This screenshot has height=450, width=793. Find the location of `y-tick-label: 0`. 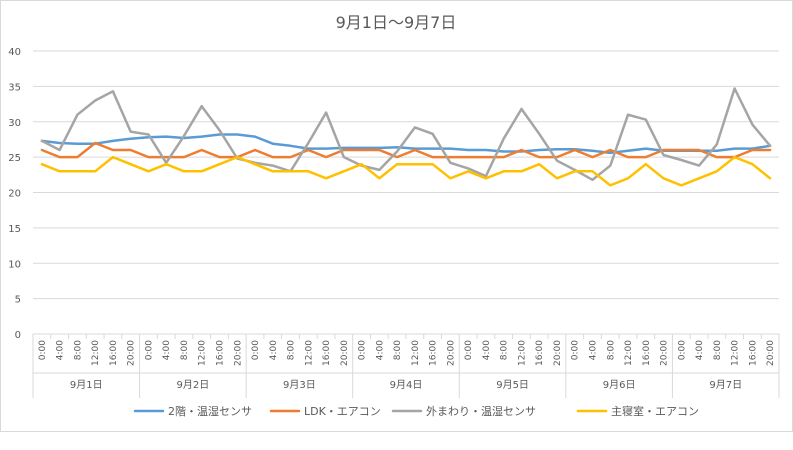

y-tick-label: 0 is located at coordinates (18, 335).